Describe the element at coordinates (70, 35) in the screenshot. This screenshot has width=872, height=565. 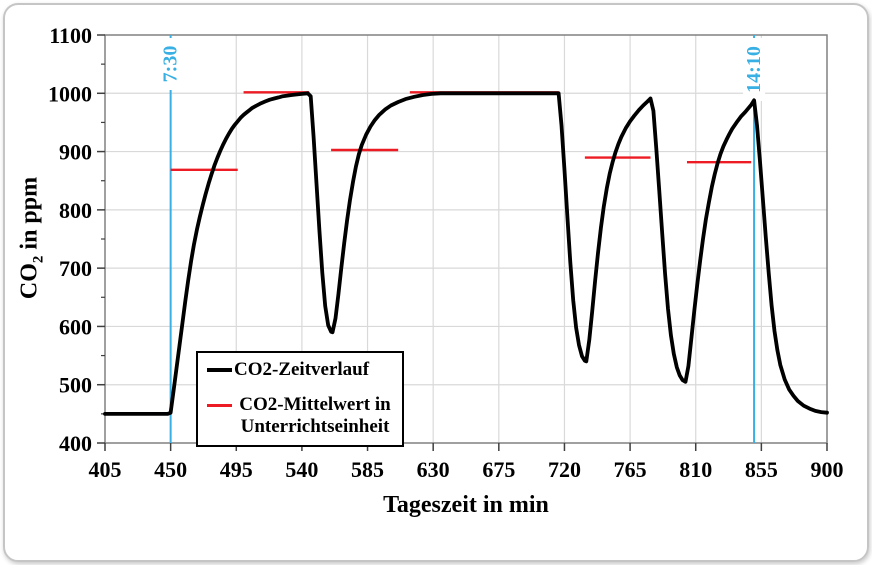
I see `y-tick-label: 1100` at that location.